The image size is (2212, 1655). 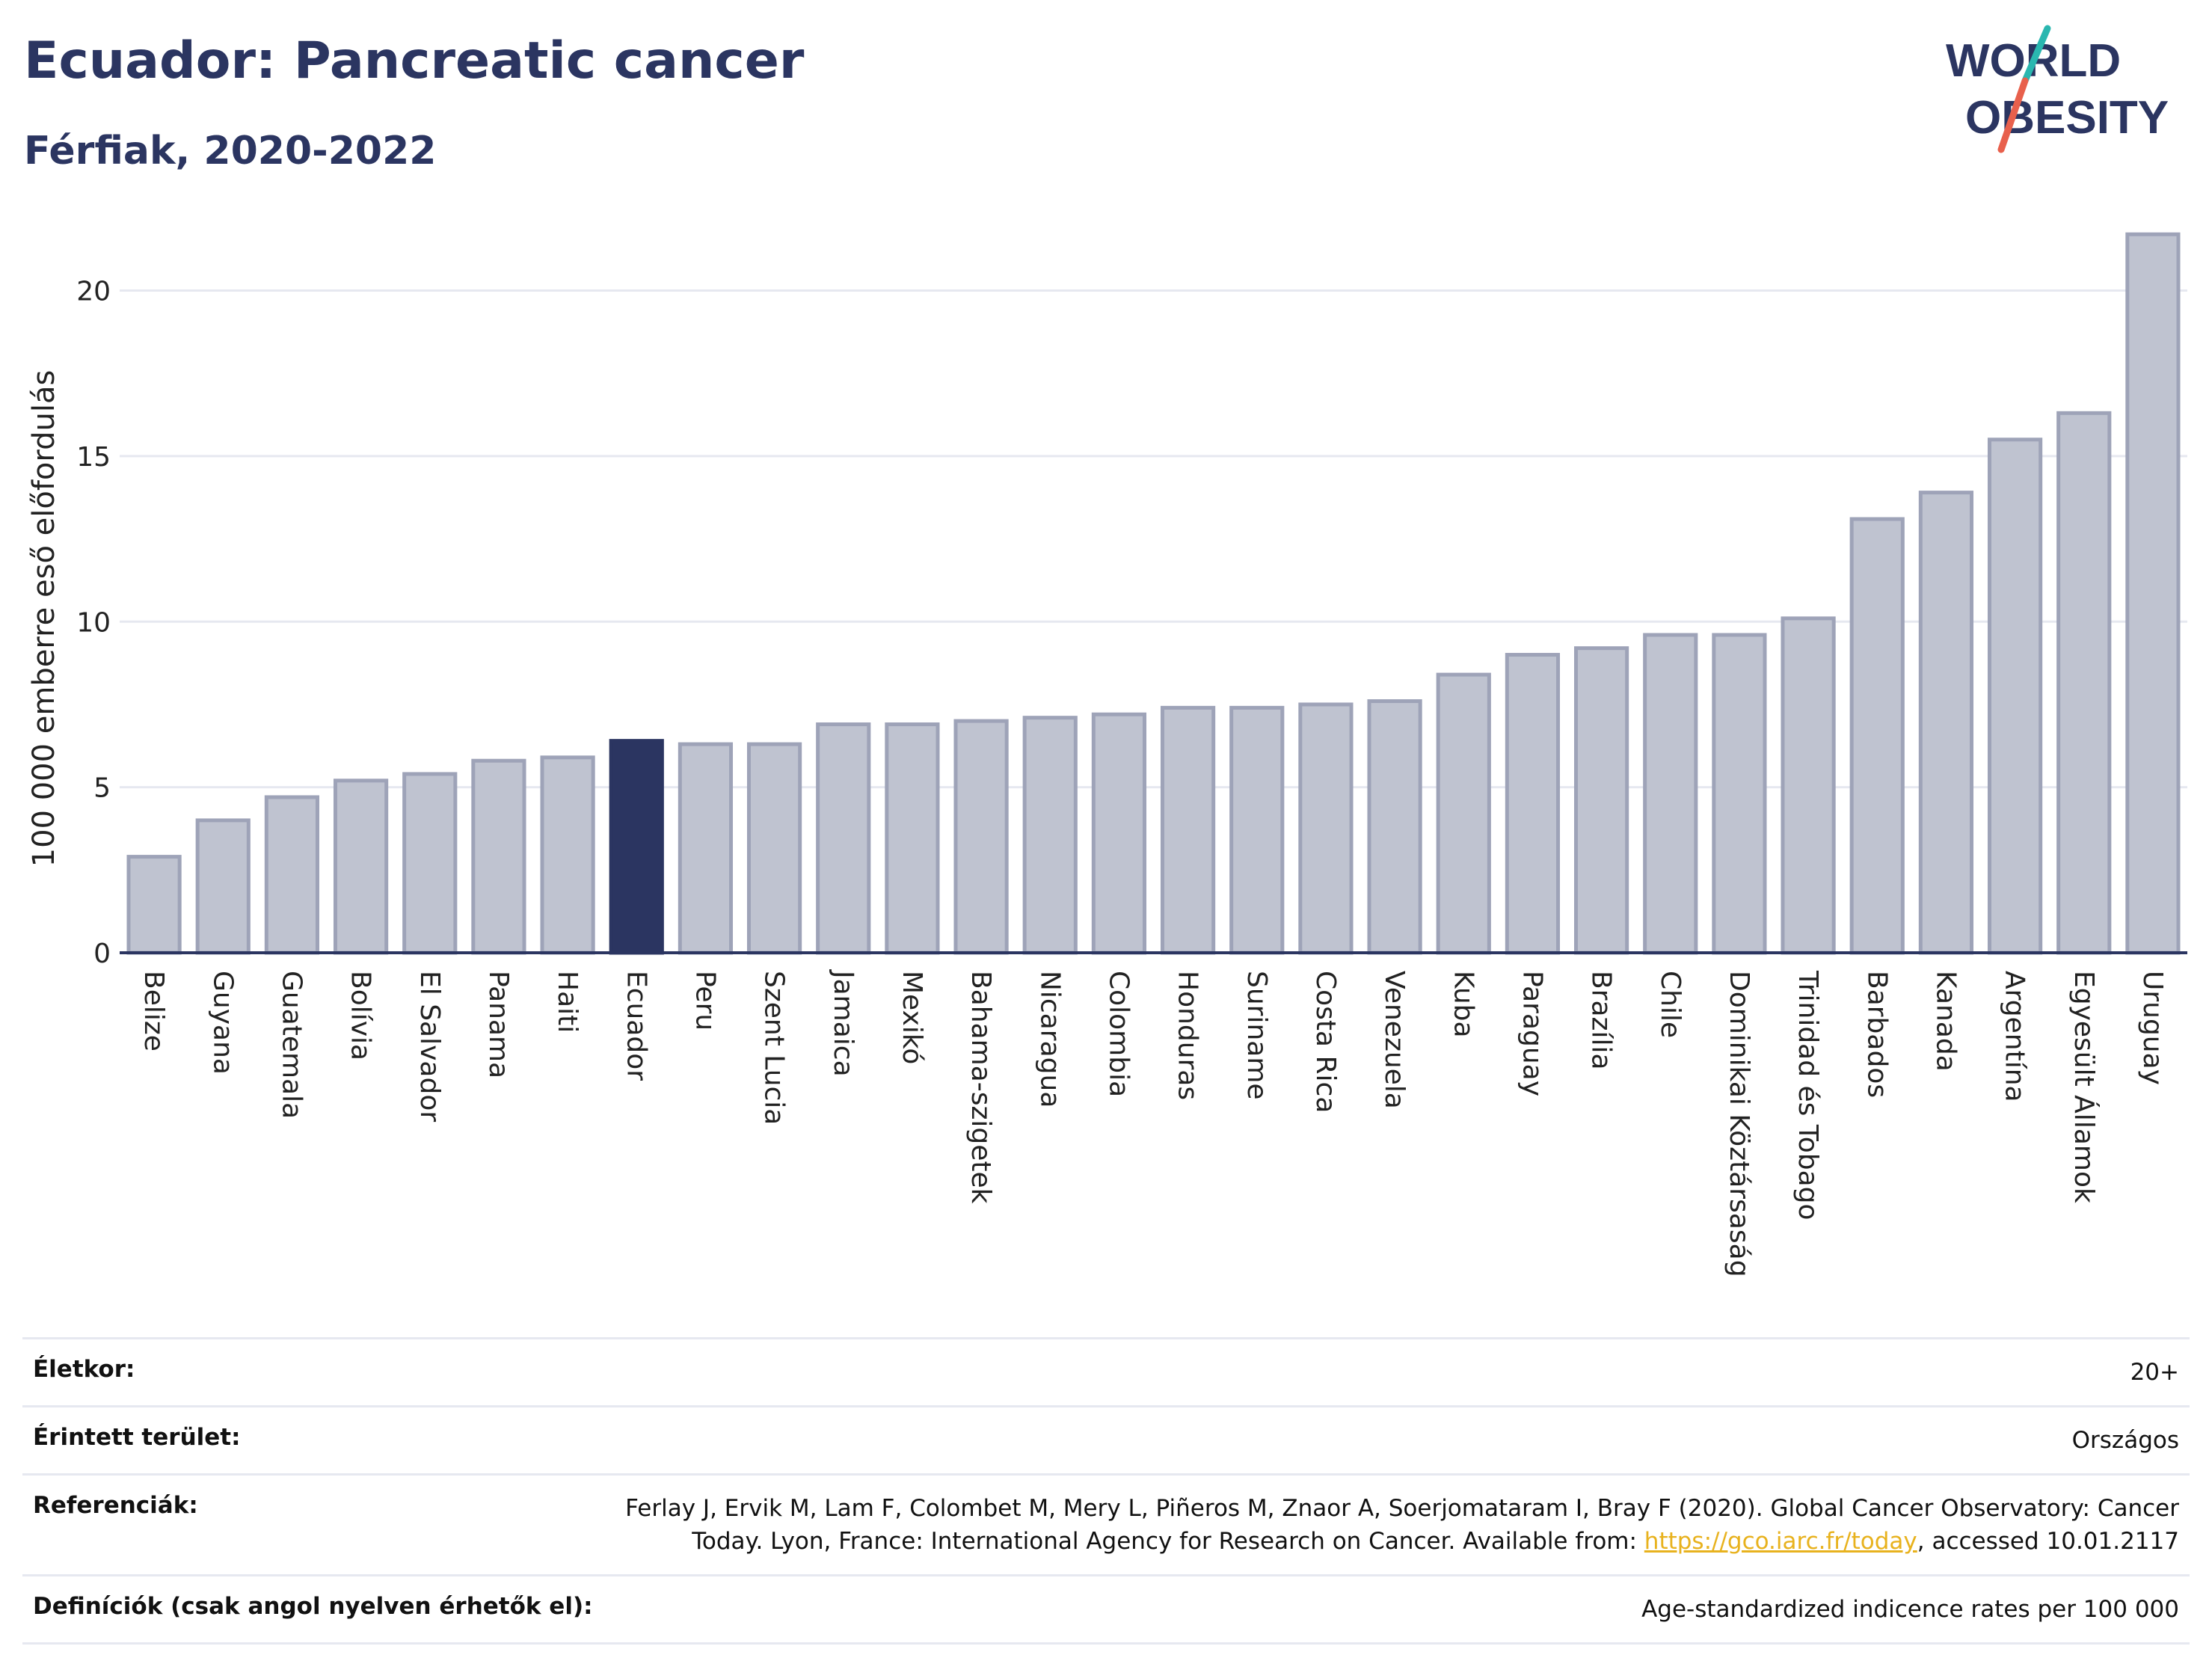 I want to click on area-value: Országos, so click(x=1401, y=1440).